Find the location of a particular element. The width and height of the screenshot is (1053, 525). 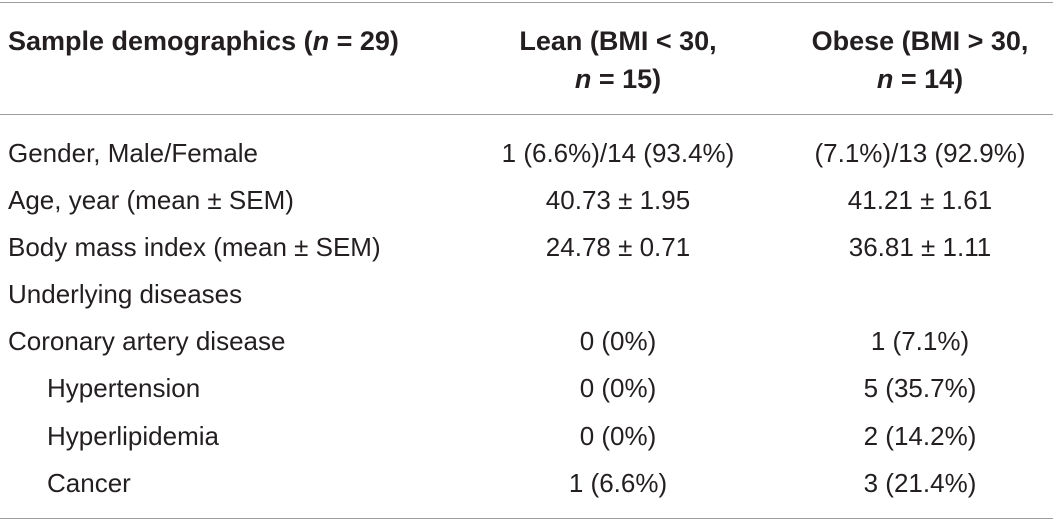

header-line: n = 15) is located at coordinates (618, 79).